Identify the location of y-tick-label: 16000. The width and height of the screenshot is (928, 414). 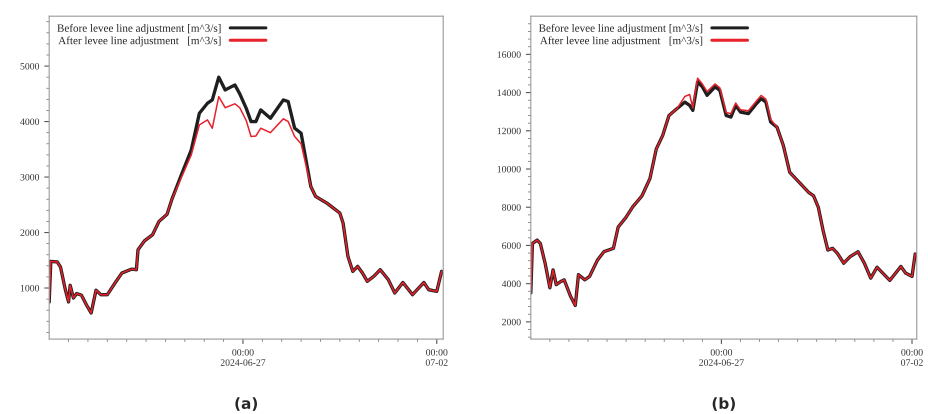
(509, 54).